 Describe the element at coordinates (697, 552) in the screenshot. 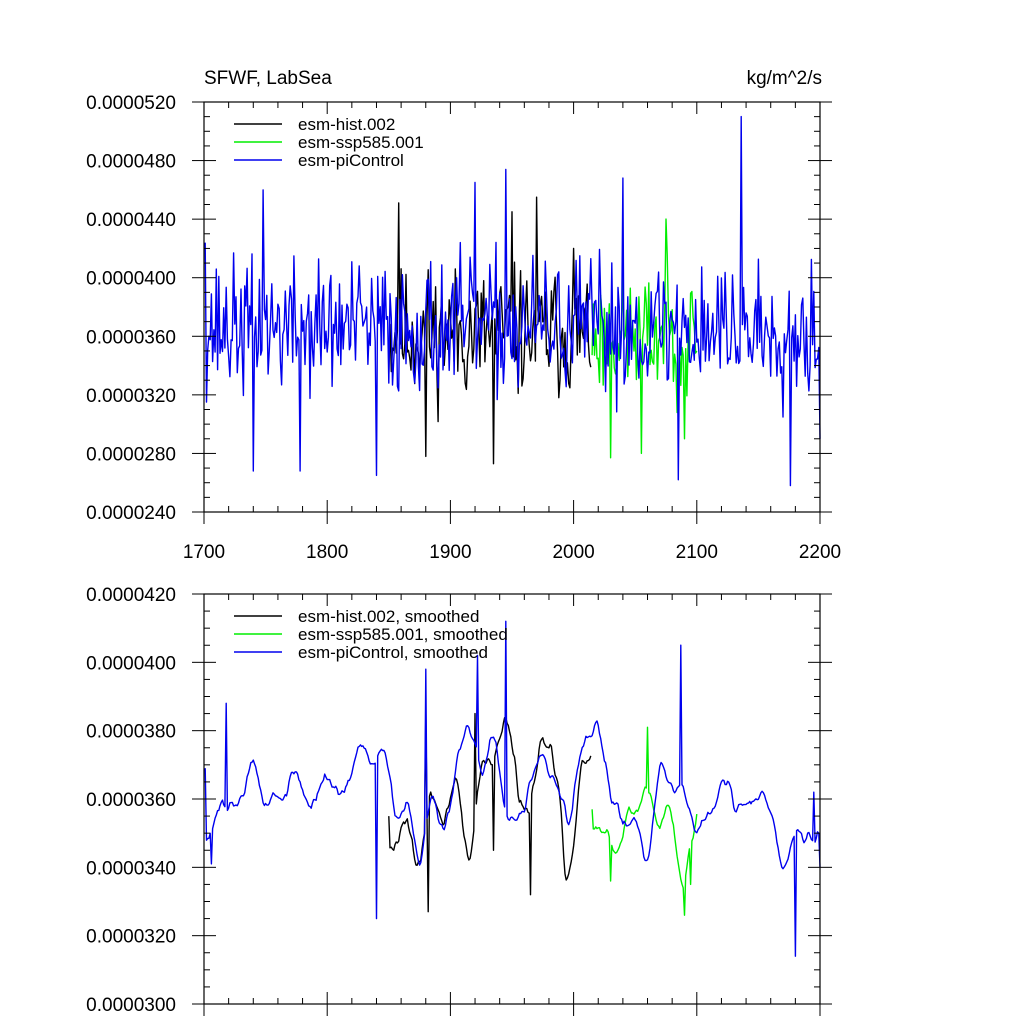

I see `x-tick-label: 2100` at that location.